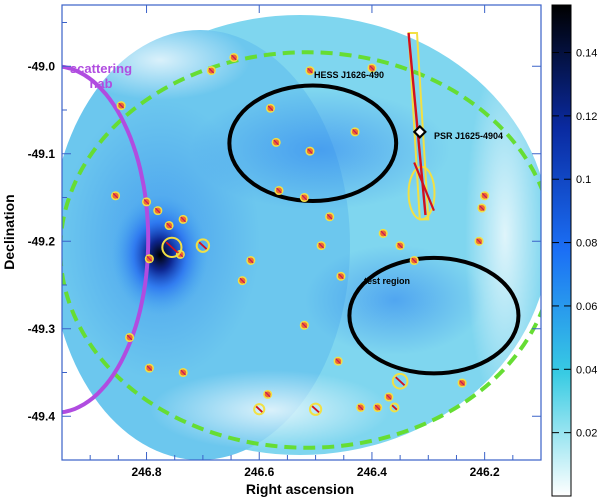 The width and height of the screenshot is (600, 502). What do you see at coordinates (387, 281) in the screenshot?
I see `test-region-label: test region` at bounding box center [387, 281].